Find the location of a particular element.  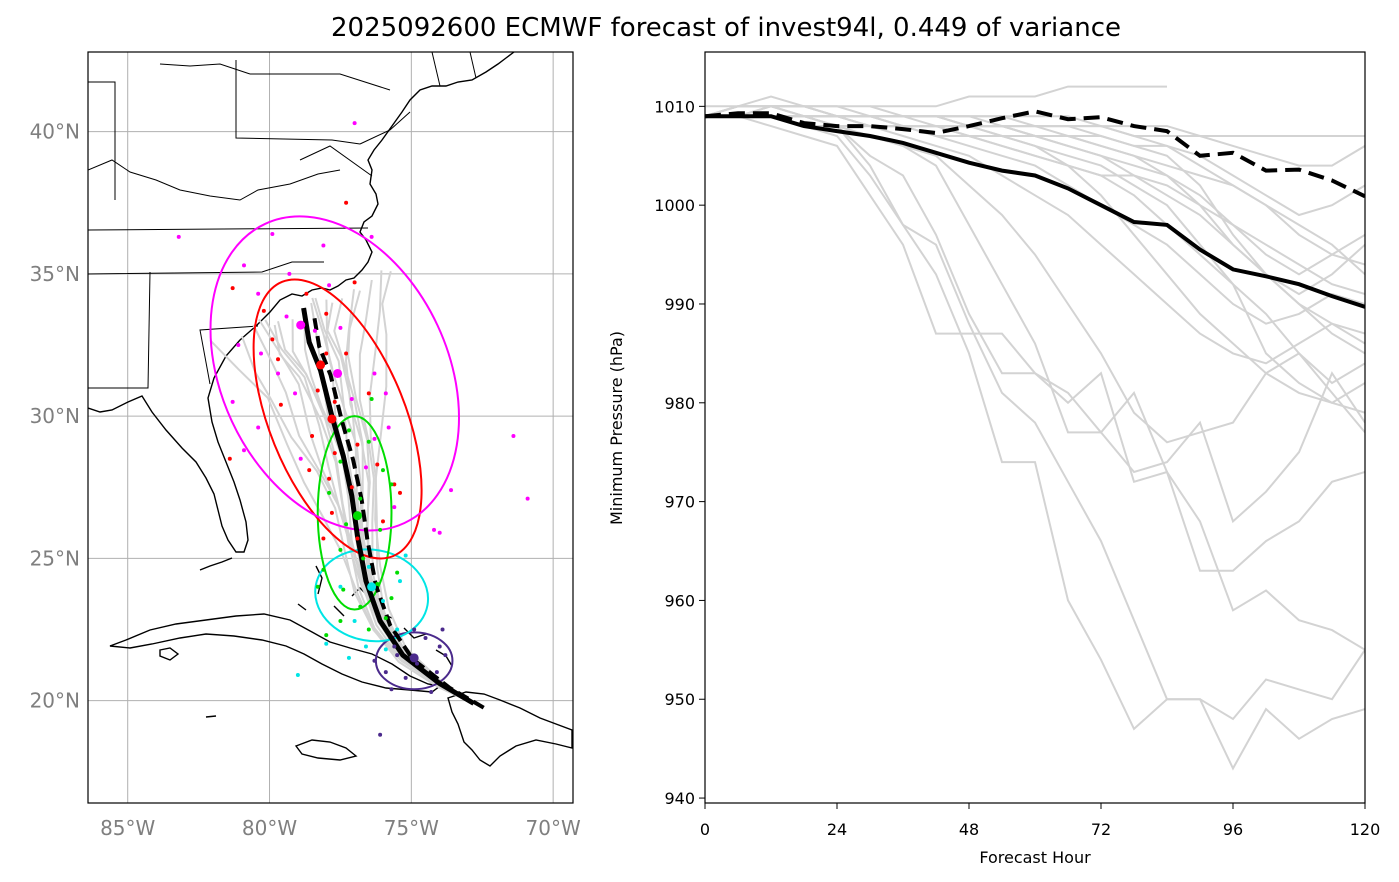

green-ellipse is located at coordinates (354, 513).